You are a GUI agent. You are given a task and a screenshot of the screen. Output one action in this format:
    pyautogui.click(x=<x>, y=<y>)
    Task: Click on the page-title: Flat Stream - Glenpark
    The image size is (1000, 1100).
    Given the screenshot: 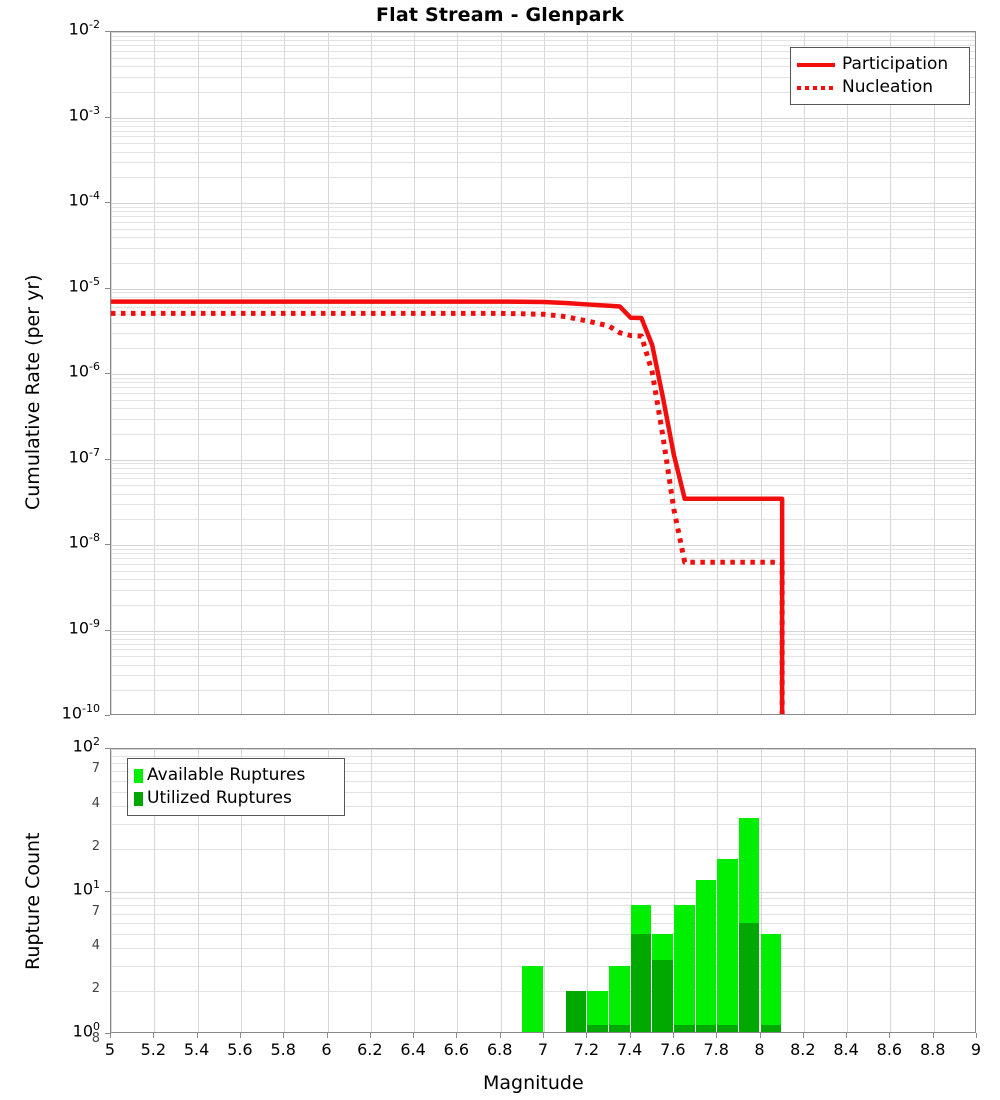 What is the action you would take?
    pyautogui.click(x=500, y=15)
    